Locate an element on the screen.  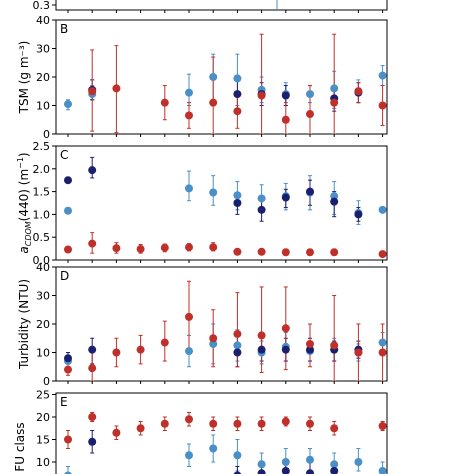
y-axis-label: Turbidity (NTU) is located at coordinates (24, 324).